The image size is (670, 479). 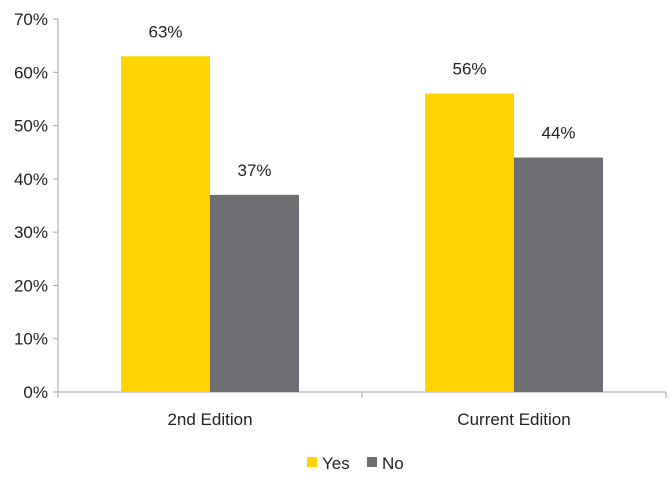 What do you see at coordinates (31, 232) in the screenshot?
I see `y-tick-label: 30%` at bounding box center [31, 232].